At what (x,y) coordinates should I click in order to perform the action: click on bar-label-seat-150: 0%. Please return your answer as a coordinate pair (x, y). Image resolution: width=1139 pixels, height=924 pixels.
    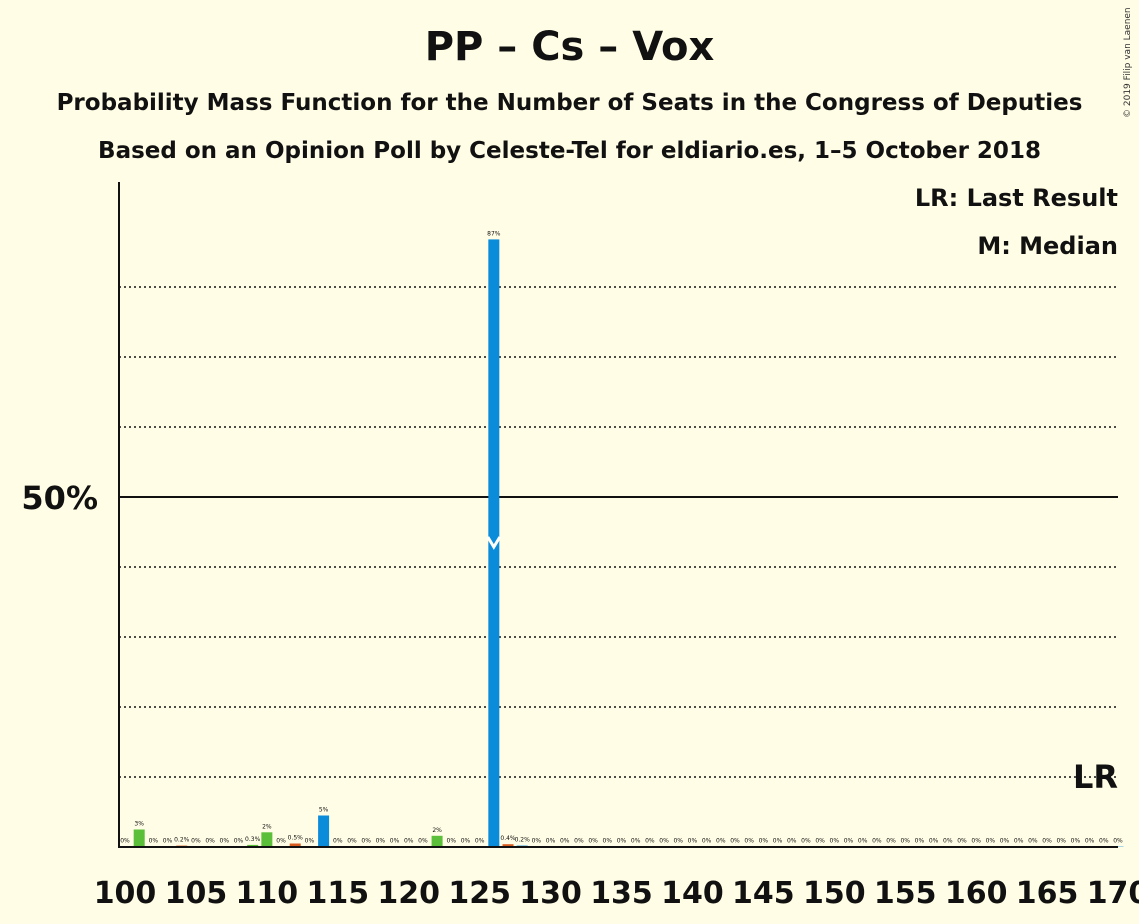
    Looking at the image, I should click on (835, 841).